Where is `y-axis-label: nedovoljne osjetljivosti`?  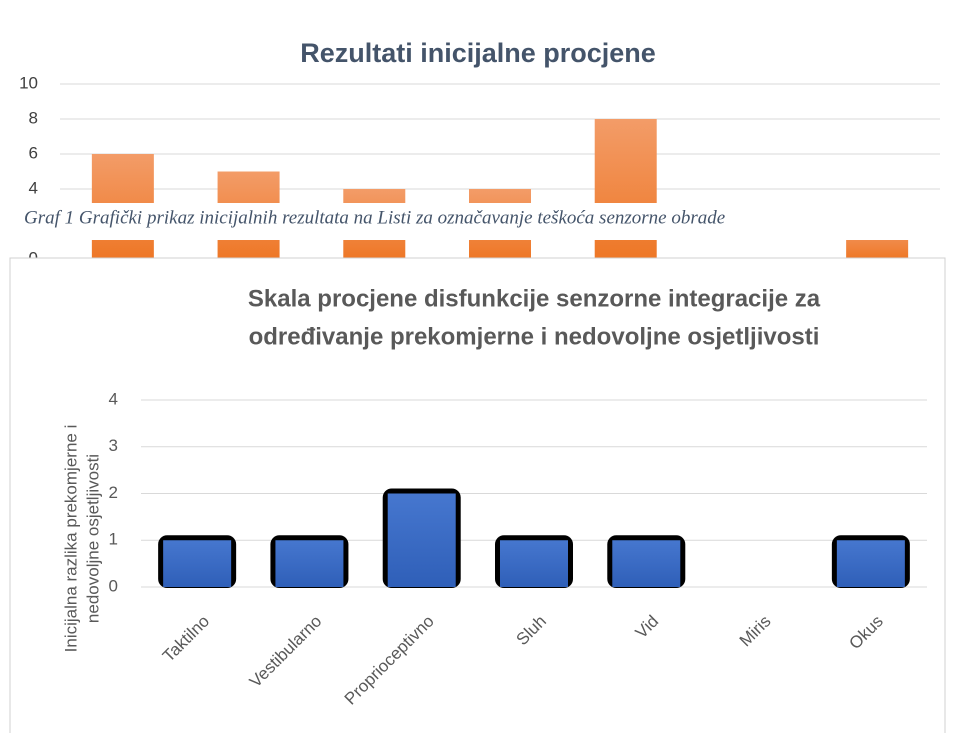 y-axis-label: nedovoljne osjetljivosti is located at coordinates (92, 538).